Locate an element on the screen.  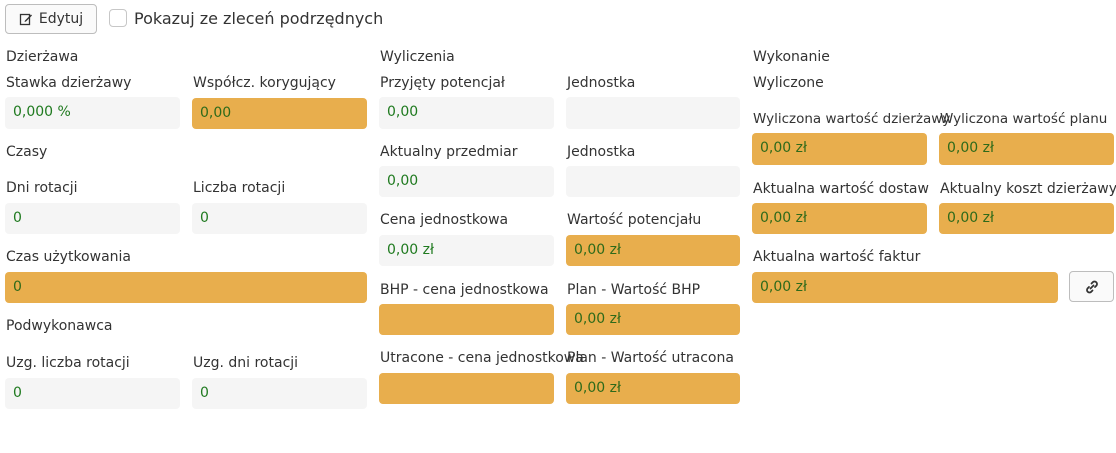
section-wykonanie: Wykonanie is located at coordinates (791, 57).